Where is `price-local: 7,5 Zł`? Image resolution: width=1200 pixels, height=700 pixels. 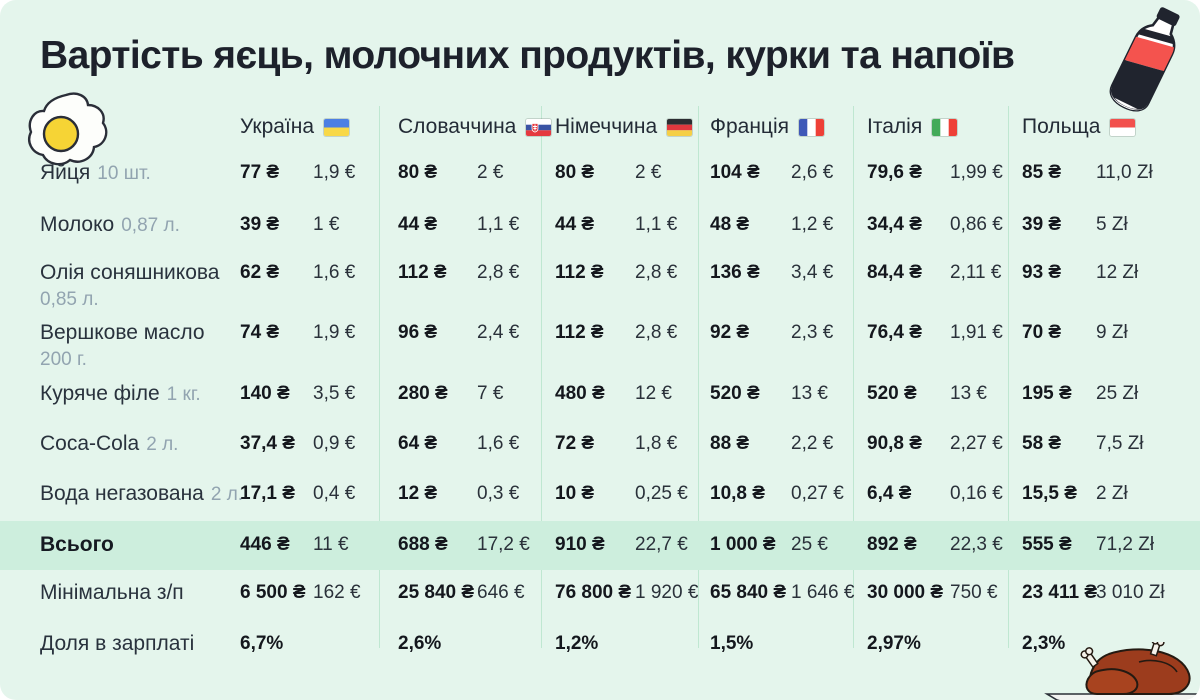
price-local: 7,5 Zł is located at coordinates (1120, 443).